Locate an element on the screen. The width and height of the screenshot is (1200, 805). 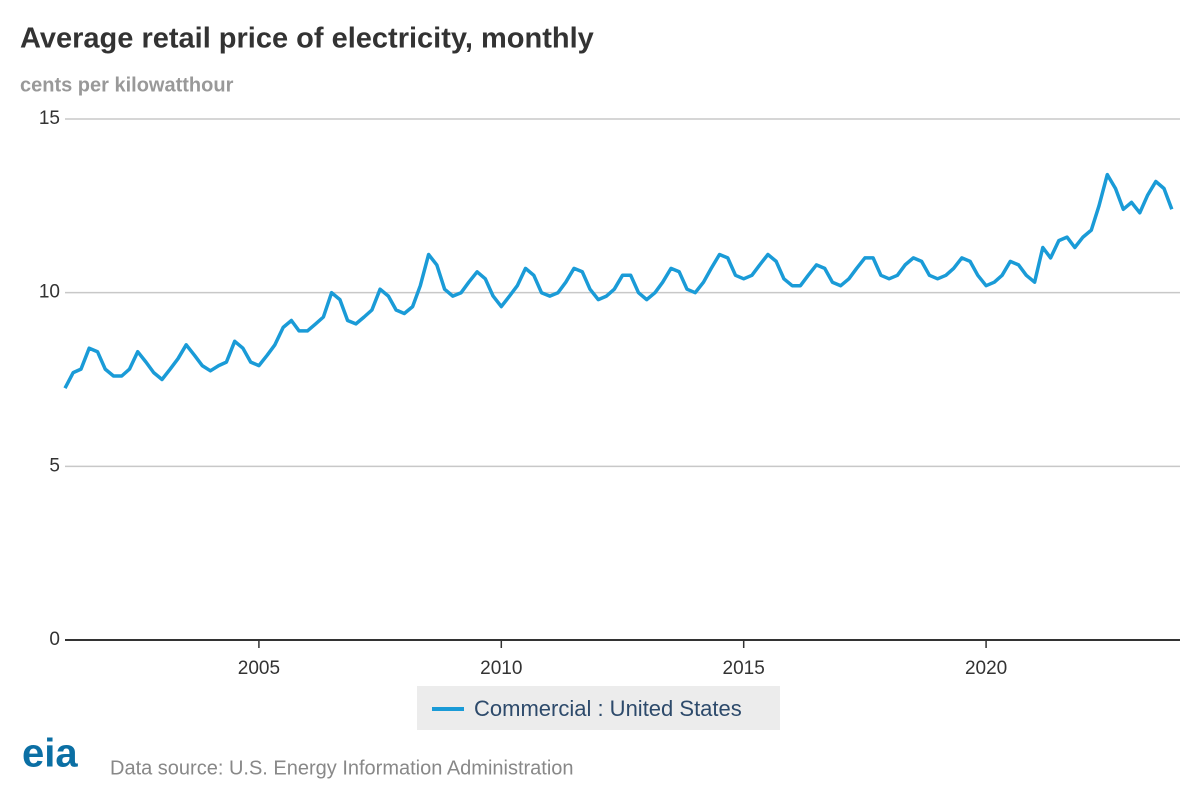
x-tick-label: 2020 is located at coordinates (986, 668).